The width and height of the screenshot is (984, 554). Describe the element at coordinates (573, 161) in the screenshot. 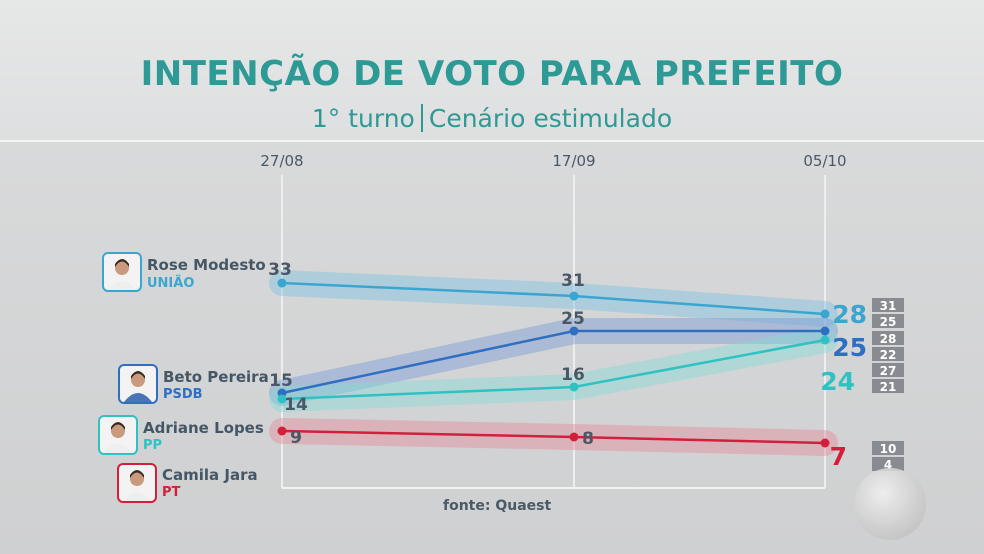

I see `x-tick-label: 17/09` at that location.